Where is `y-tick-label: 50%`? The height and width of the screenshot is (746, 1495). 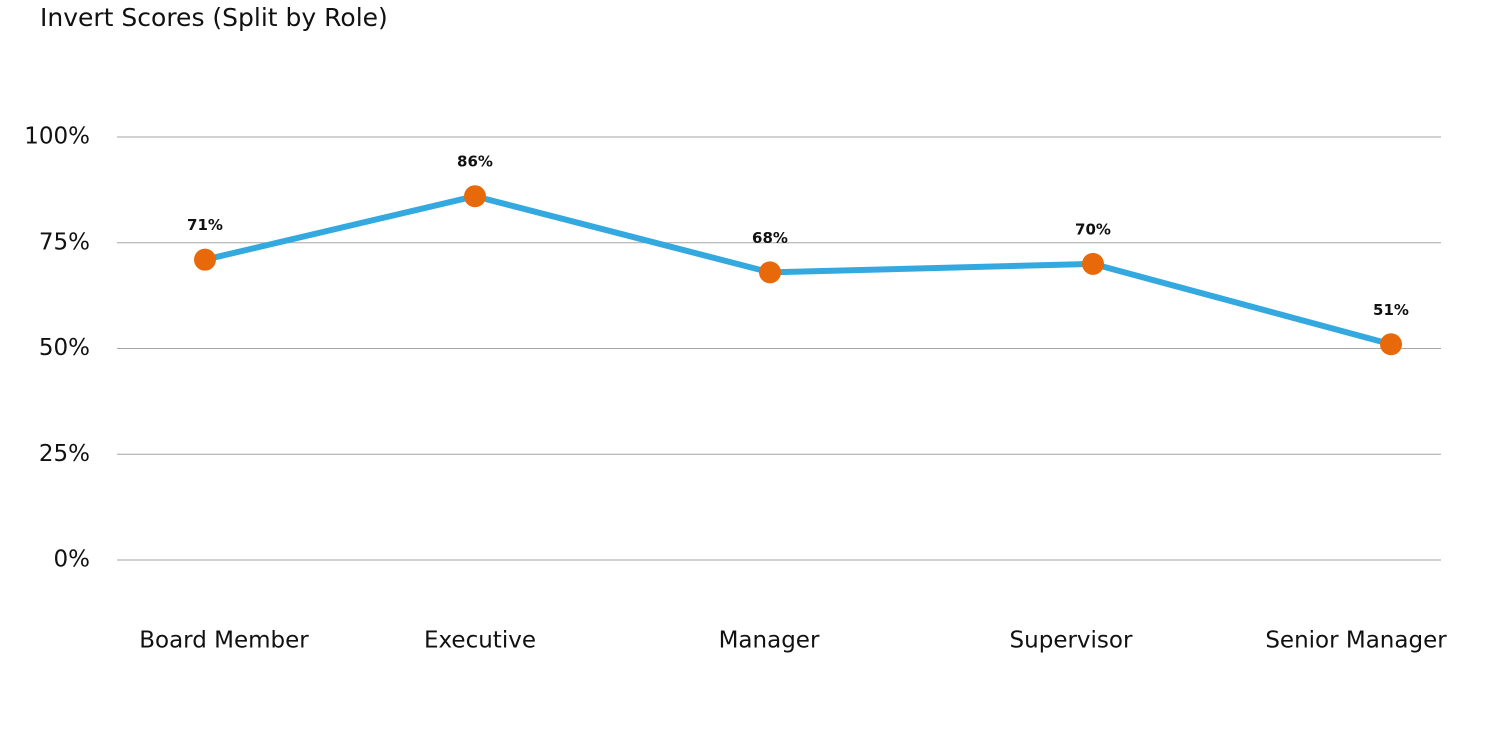 y-tick-label: 50% is located at coordinates (64, 348).